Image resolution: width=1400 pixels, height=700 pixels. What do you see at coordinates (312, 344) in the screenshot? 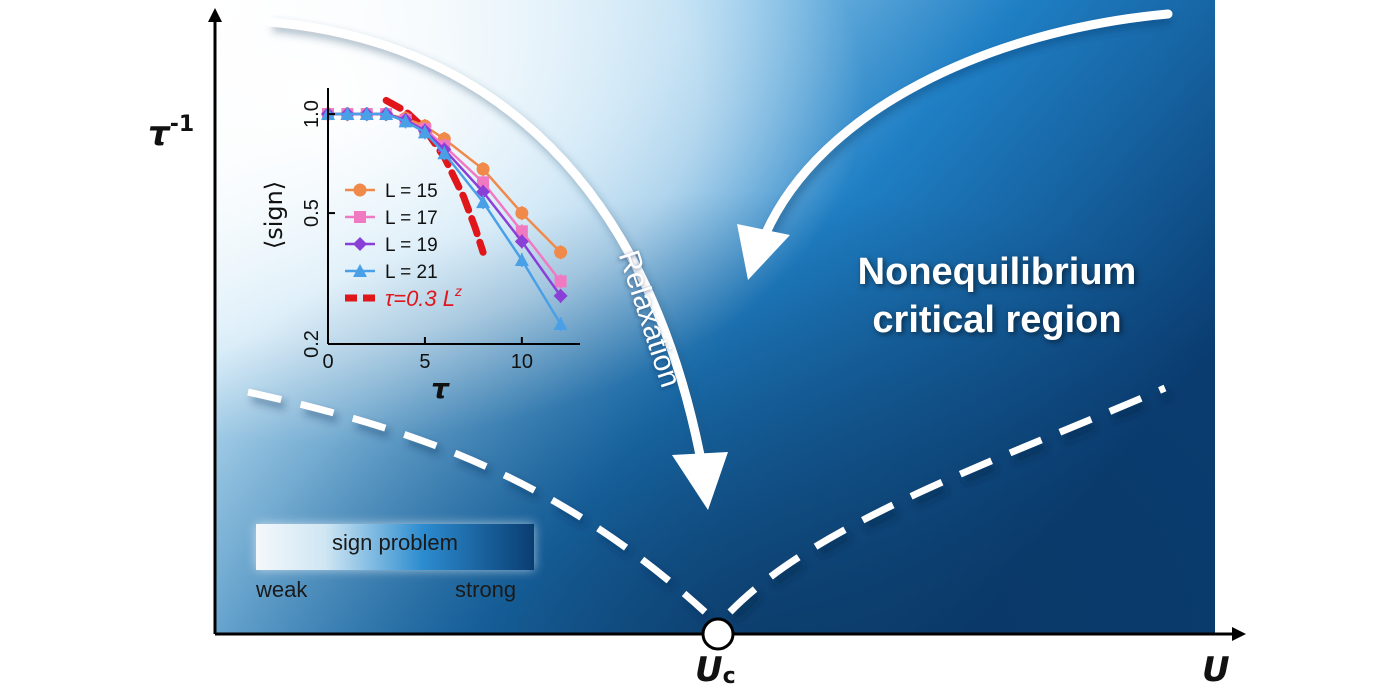
I see `inset-y-tick-label: 0.2` at bounding box center [312, 344].